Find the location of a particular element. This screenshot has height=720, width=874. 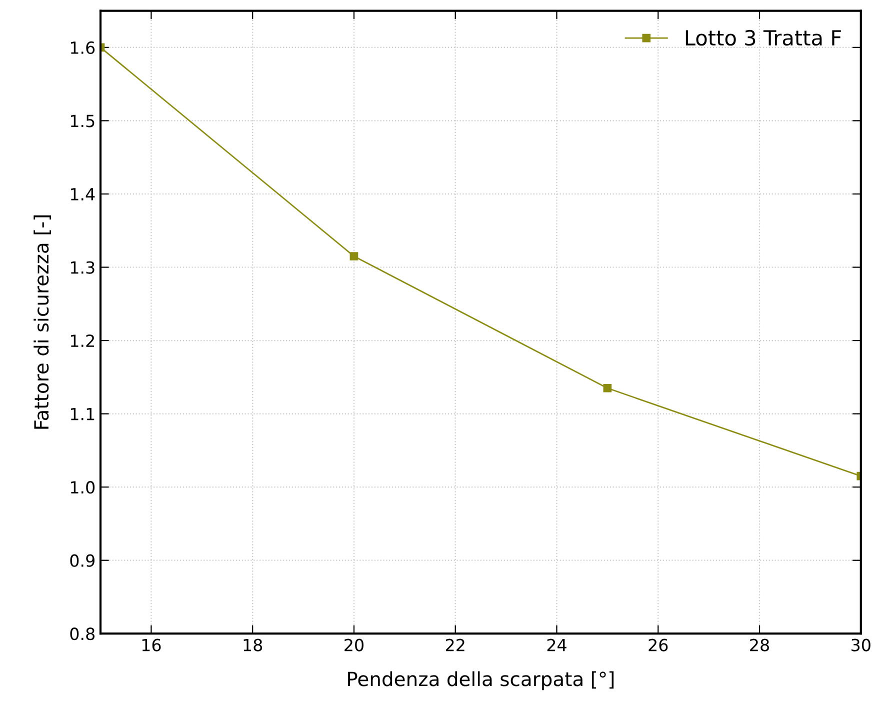

y-tick-label: 1.0 is located at coordinates (82, 487).